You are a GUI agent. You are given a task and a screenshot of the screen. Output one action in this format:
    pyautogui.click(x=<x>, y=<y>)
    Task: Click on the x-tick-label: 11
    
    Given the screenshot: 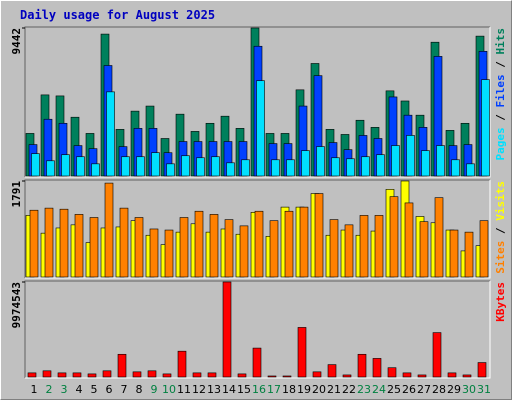 What is the action you would take?
    pyautogui.click(x=184, y=389)
    